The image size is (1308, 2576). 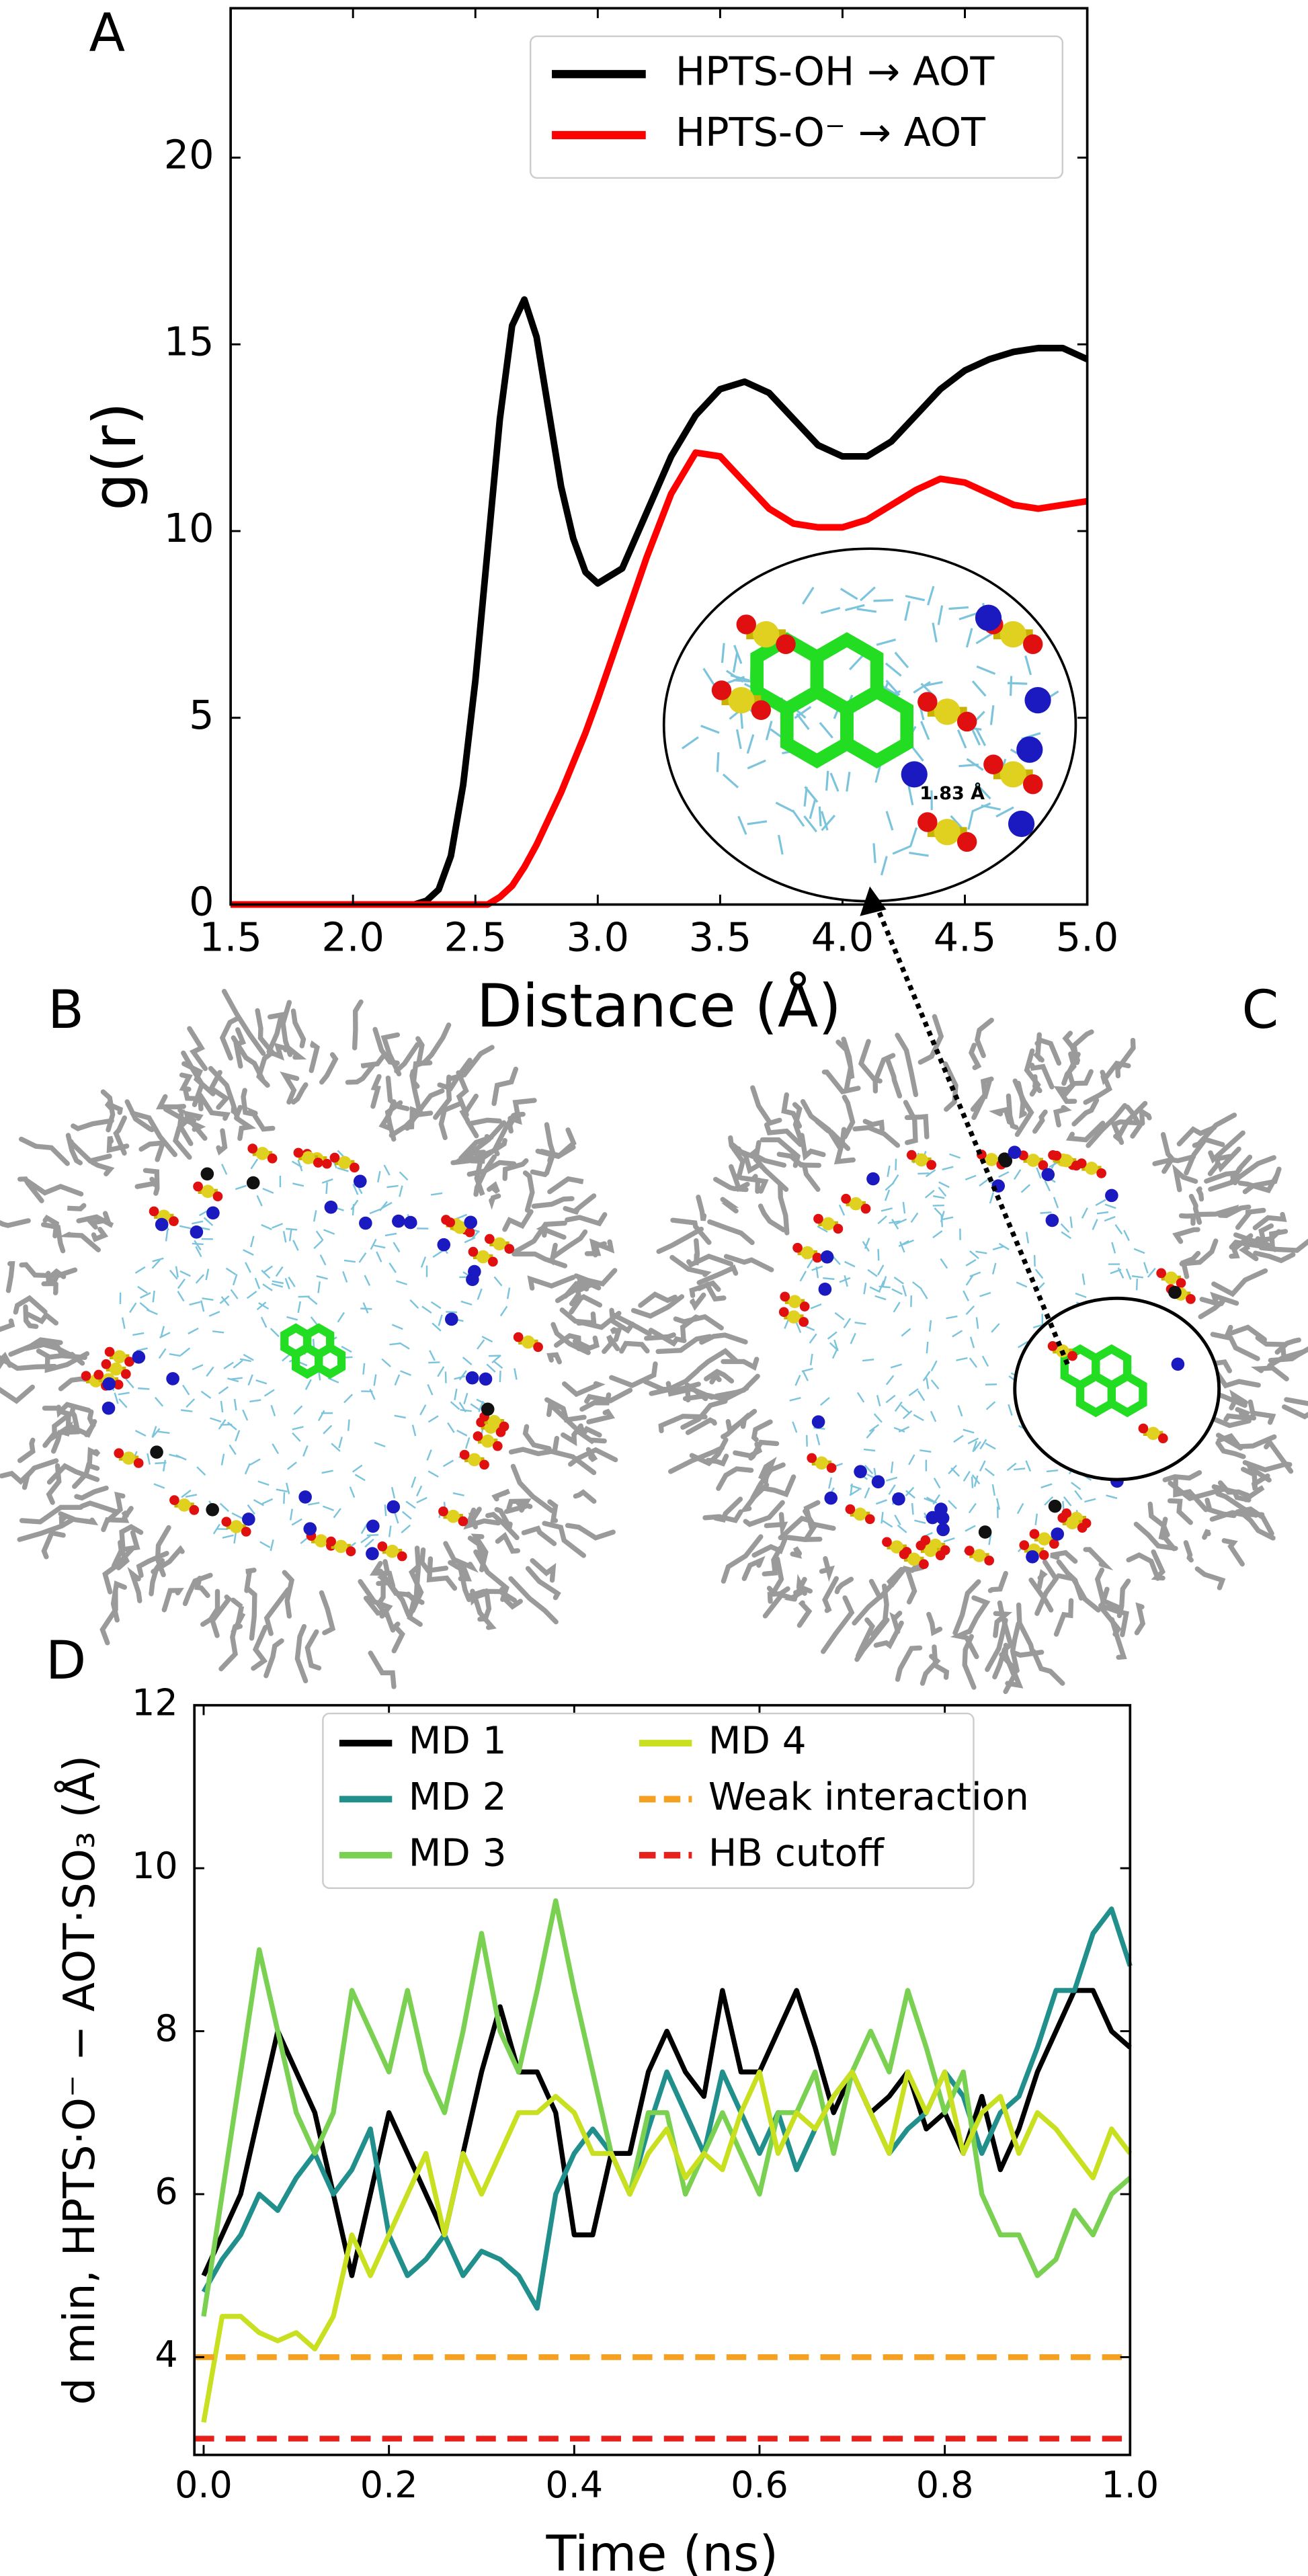 What do you see at coordinates (667, 2246) in the screenshot?
I see `series-line` at bounding box center [667, 2246].